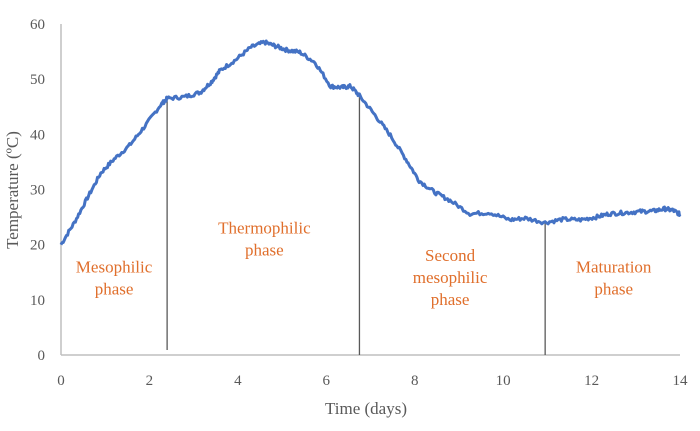  What do you see at coordinates (264, 228) in the screenshot?
I see `phase-label-line: Thermophilic` at bounding box center [264, 228].